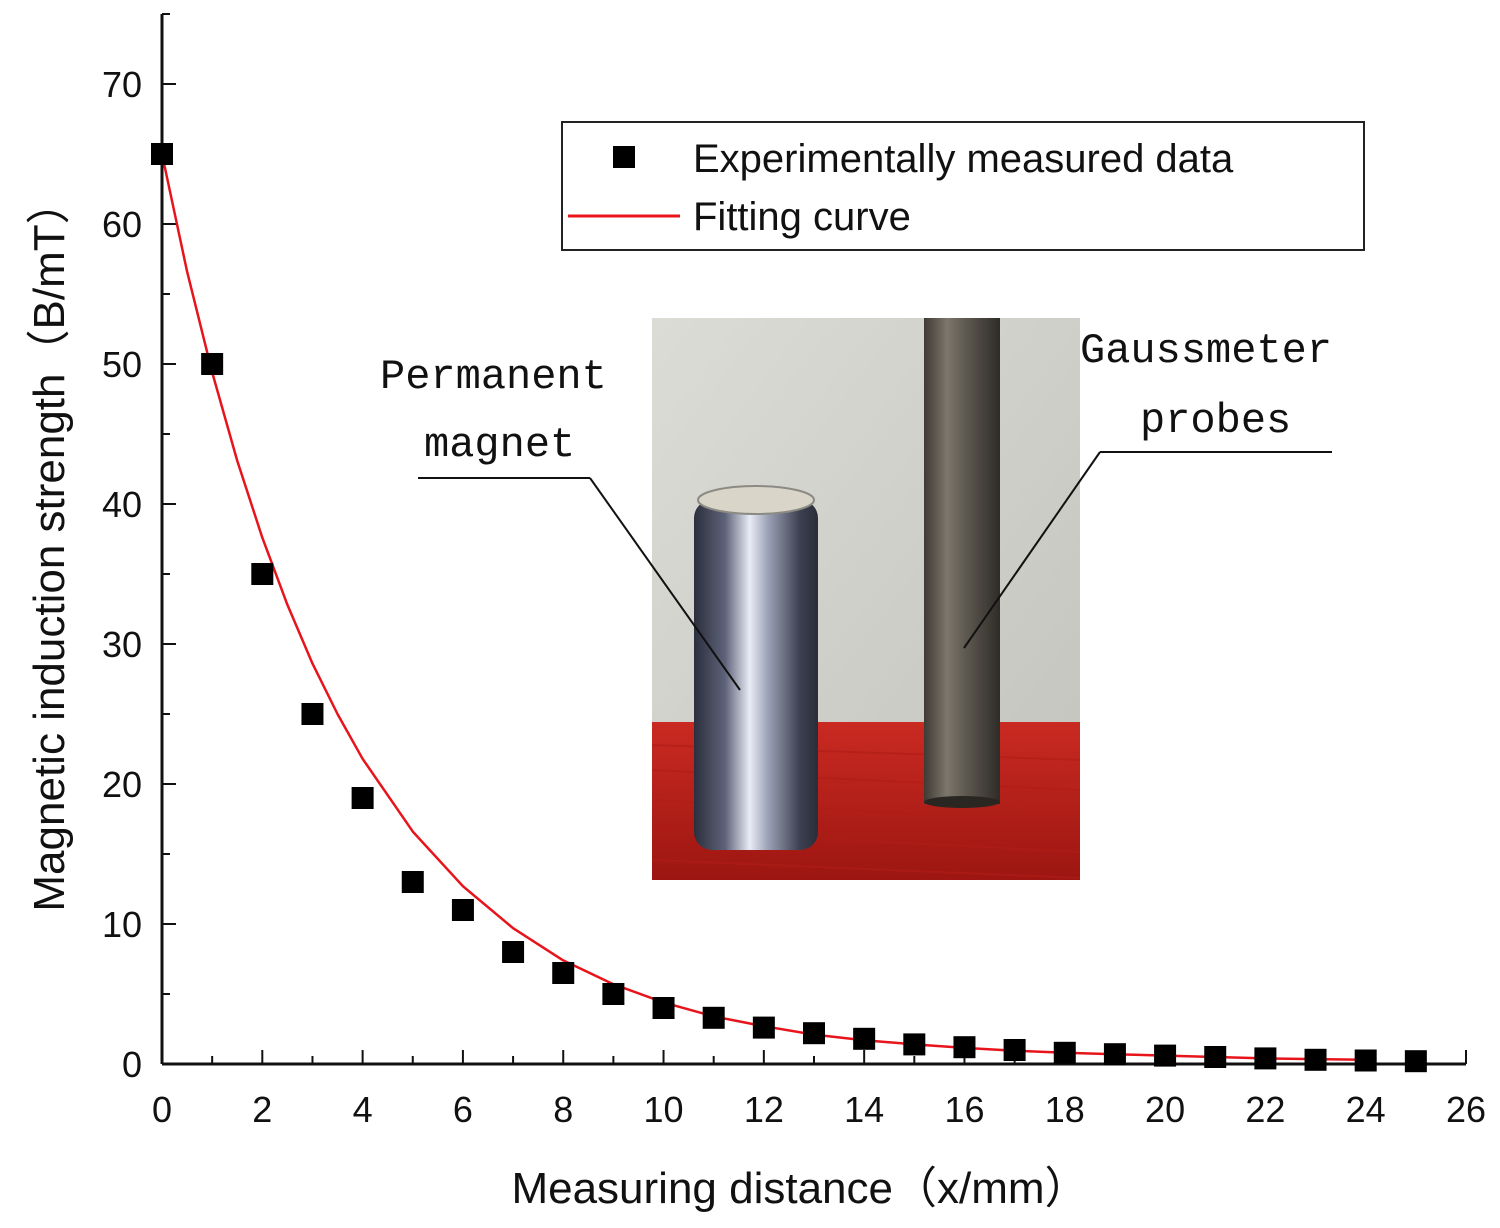 The height and width of the screenshot is (1228, 1500). Describe the element at coordinates (1265, 1109) in the screenshot. I see `x-tick-label: 22` at that location.